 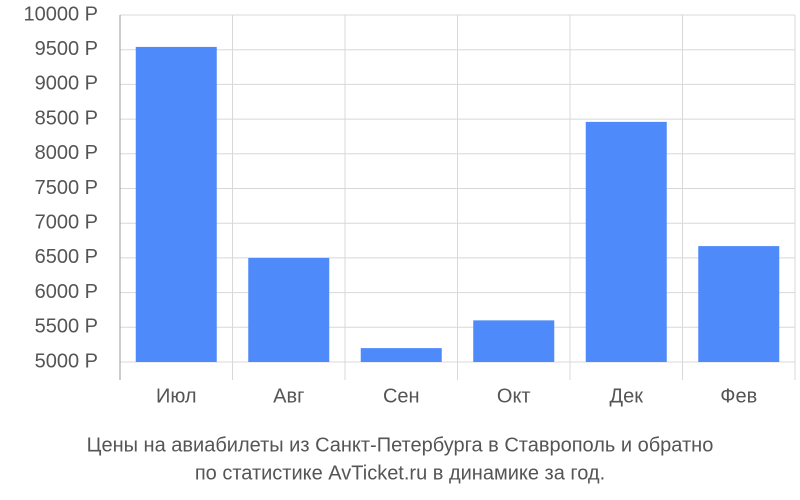 What do you see at coordinates (66, 292) in the screenshot?
I see `y-tick-label: 6000 Р` at bounding box center [66, 292].